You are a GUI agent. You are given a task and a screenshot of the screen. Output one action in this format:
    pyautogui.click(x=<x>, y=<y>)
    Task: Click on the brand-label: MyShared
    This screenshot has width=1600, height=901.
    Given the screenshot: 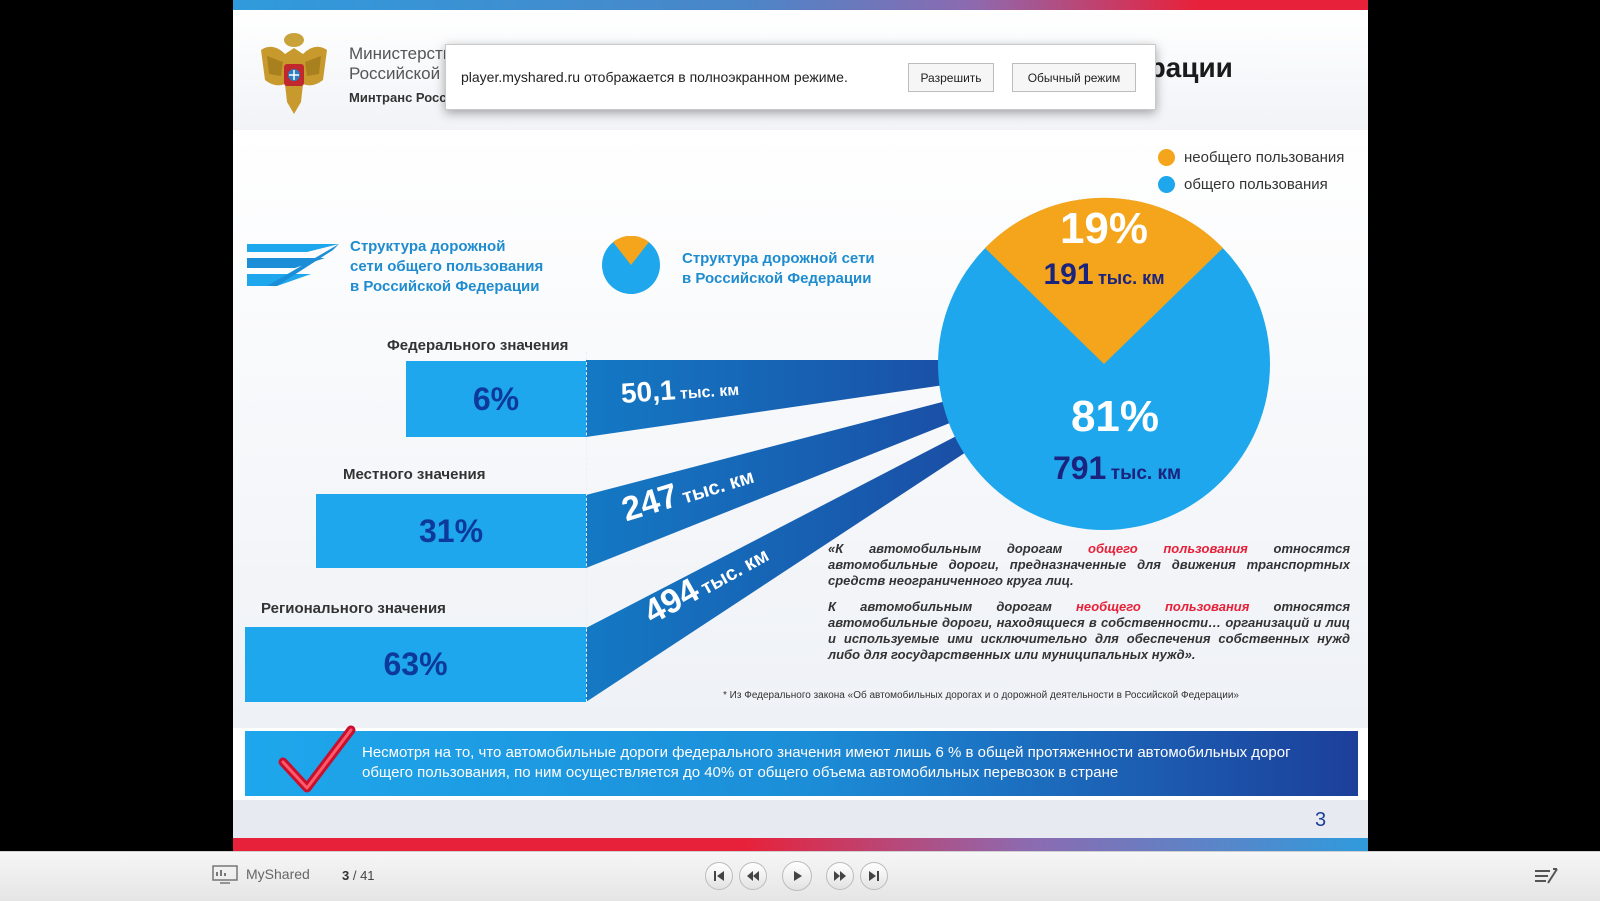 What is the action you would take?
    pyautogui.click(x=278, y=874)
    